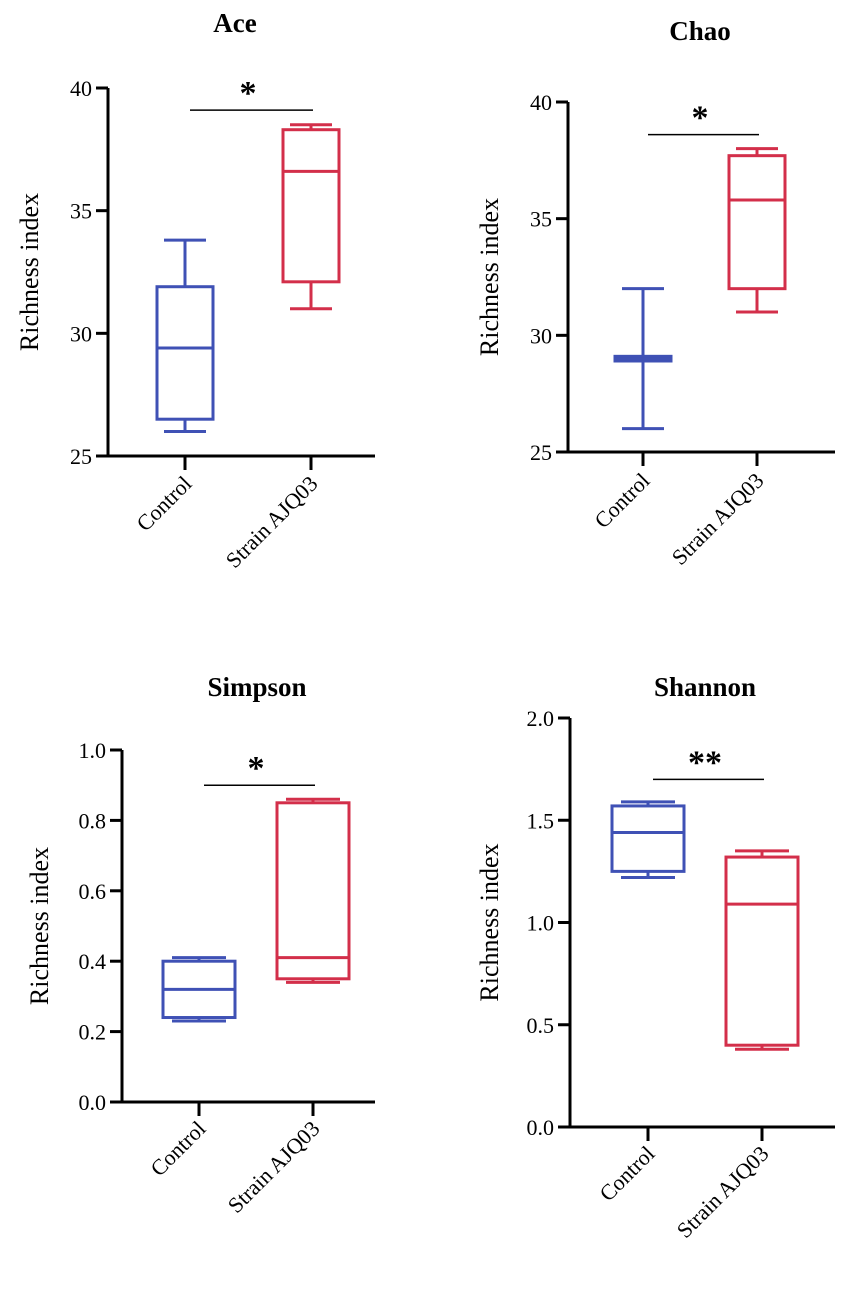  Describe the element at coordinates (541, 718) in the screenshot. I see `y-tick-label: 2.0` at that location.